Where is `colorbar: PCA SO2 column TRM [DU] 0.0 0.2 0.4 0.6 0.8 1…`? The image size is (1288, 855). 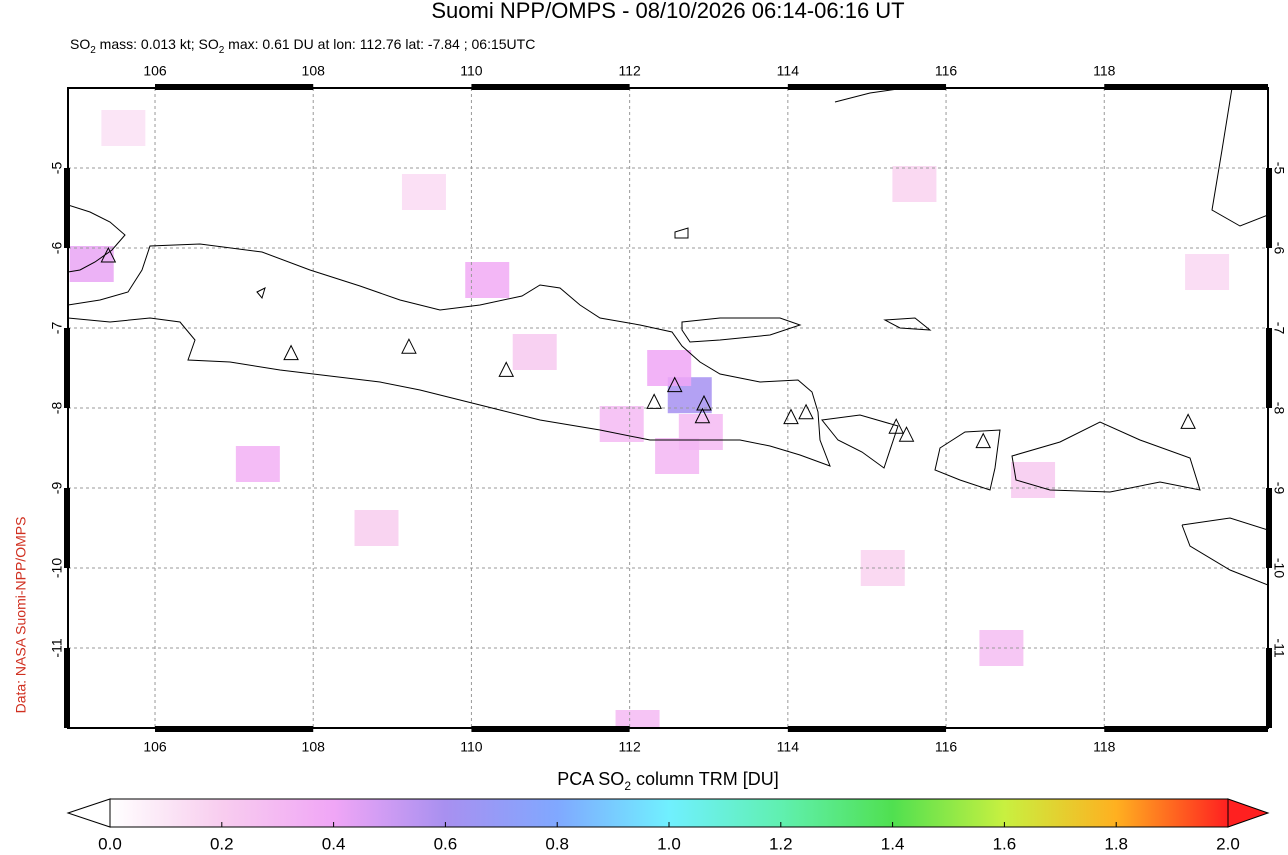
colorbar: PCA SO2 column TRM [DU] 0.0 0.2 0.4 0.6 0.8 1… is located at coordinates (668, 811).